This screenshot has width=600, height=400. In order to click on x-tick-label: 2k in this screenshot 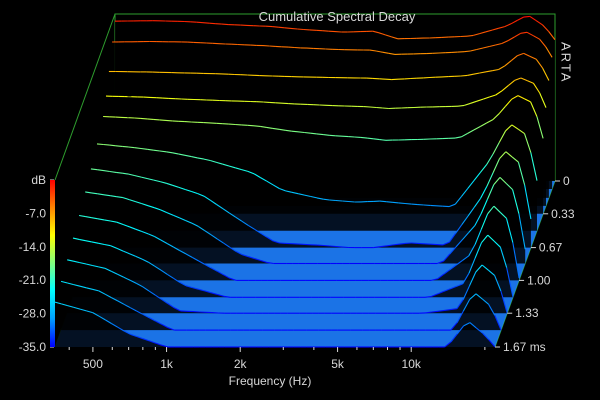, I will do `click(241, 364)`.